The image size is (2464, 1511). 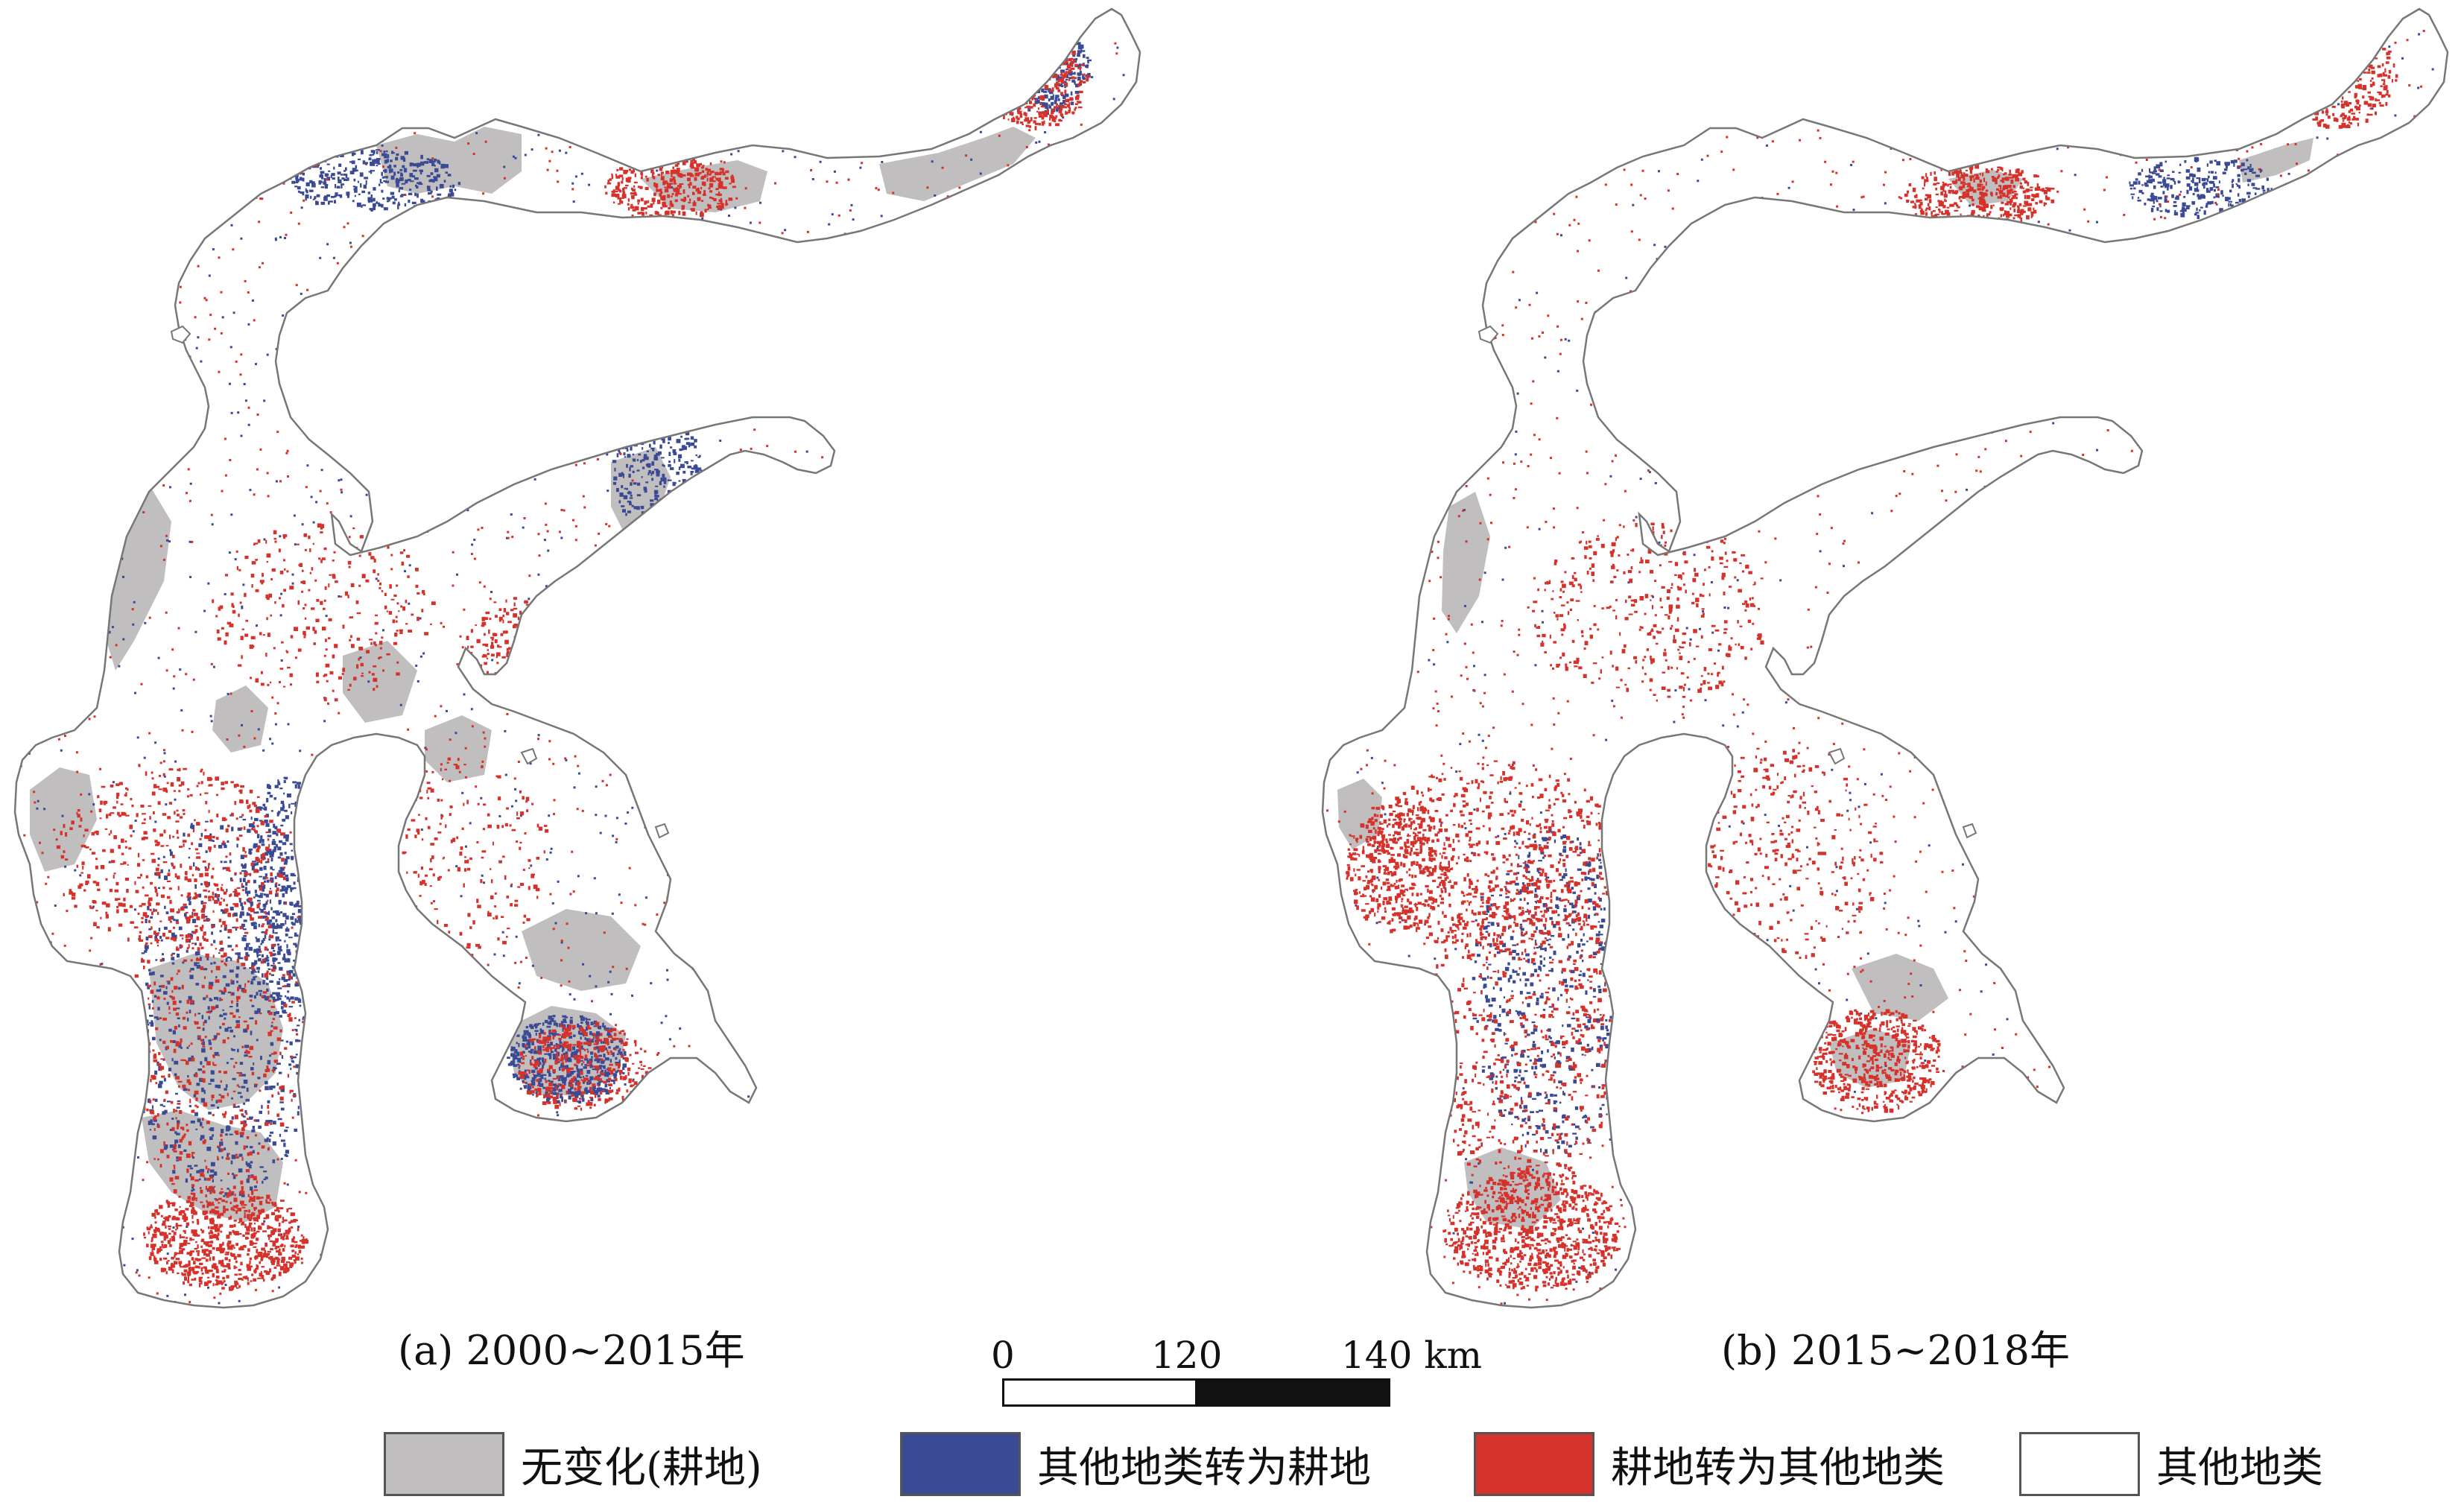 What do you see at coordinates (1778, 1467) in the screenshot?
I see `legend-label-from-cropland: 耕地转为其他地类` at bounding box center [1778, 1467].